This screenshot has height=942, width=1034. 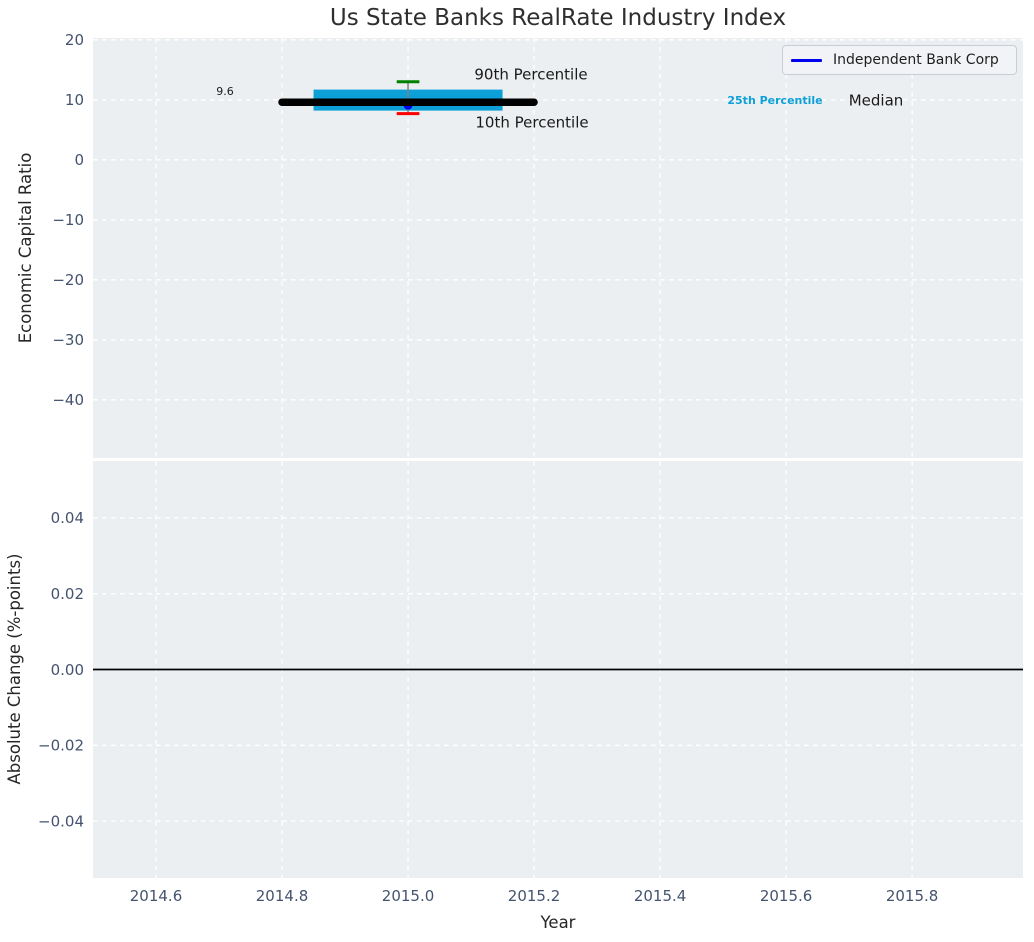 I want to click on tick-label-y-top: 0, so click(x=79, y=160).